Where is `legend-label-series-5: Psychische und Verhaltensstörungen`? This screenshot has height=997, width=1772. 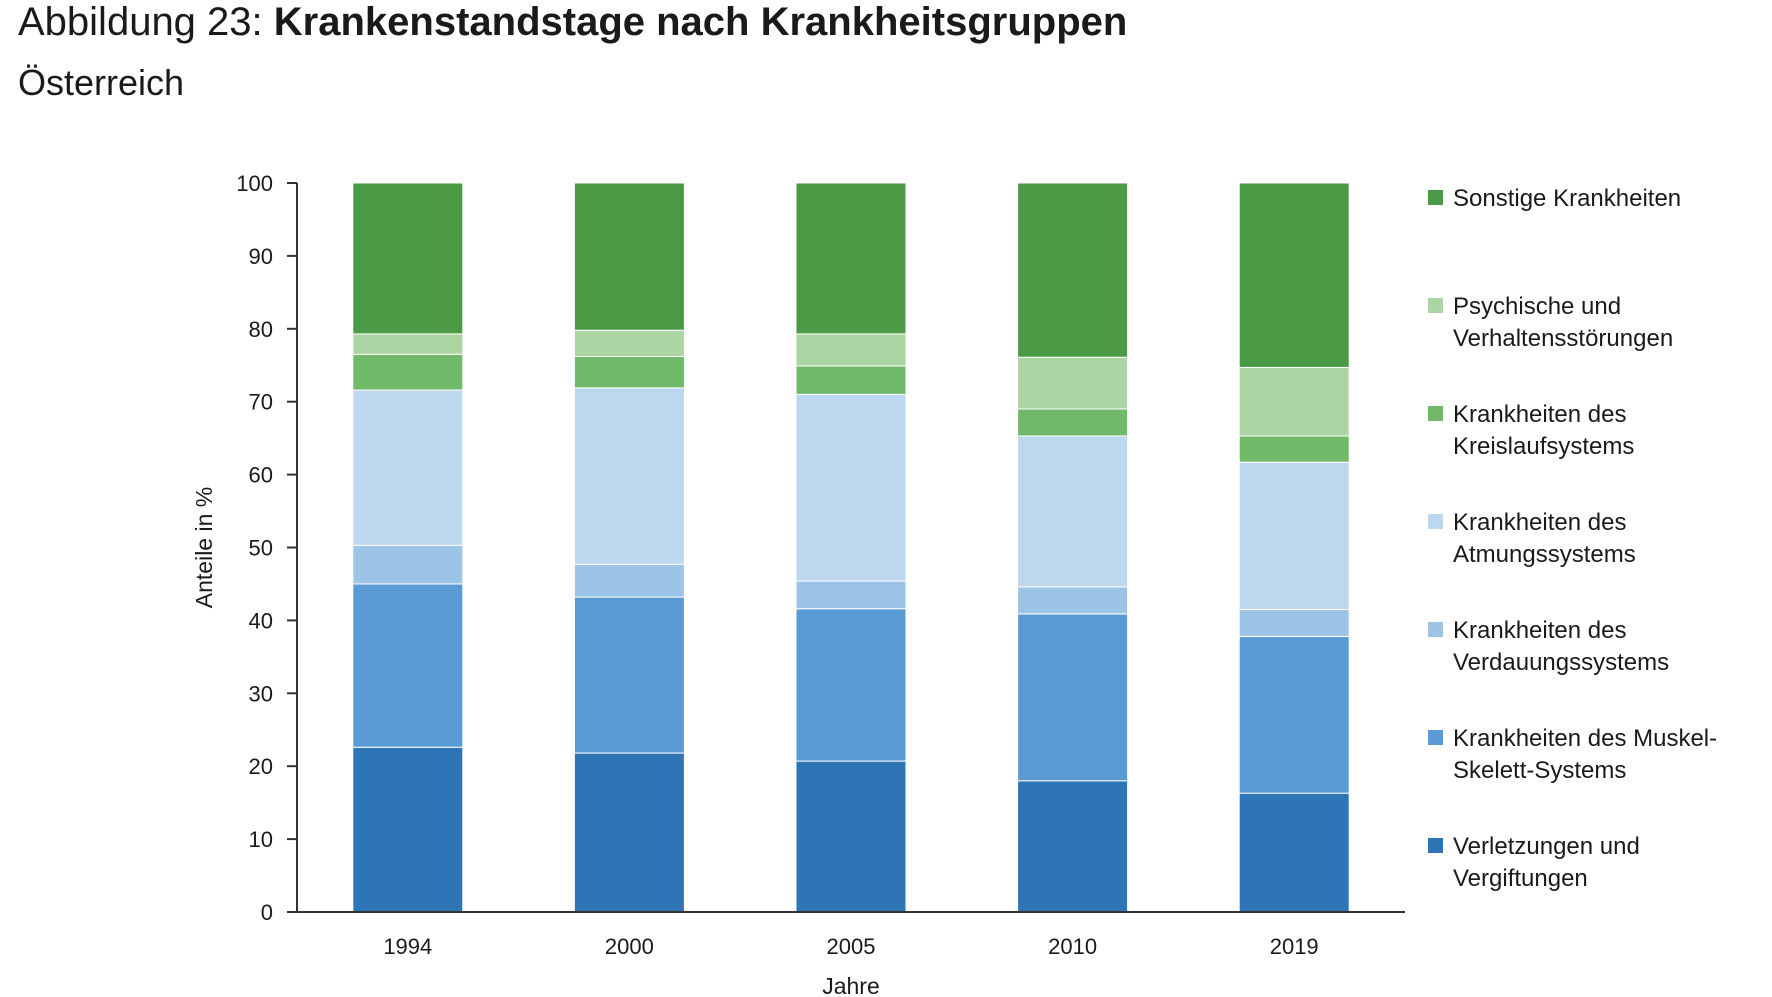
legend-label-series-5: Psychische und Verhaltensstörungen is located at coordinates (1563, 322).